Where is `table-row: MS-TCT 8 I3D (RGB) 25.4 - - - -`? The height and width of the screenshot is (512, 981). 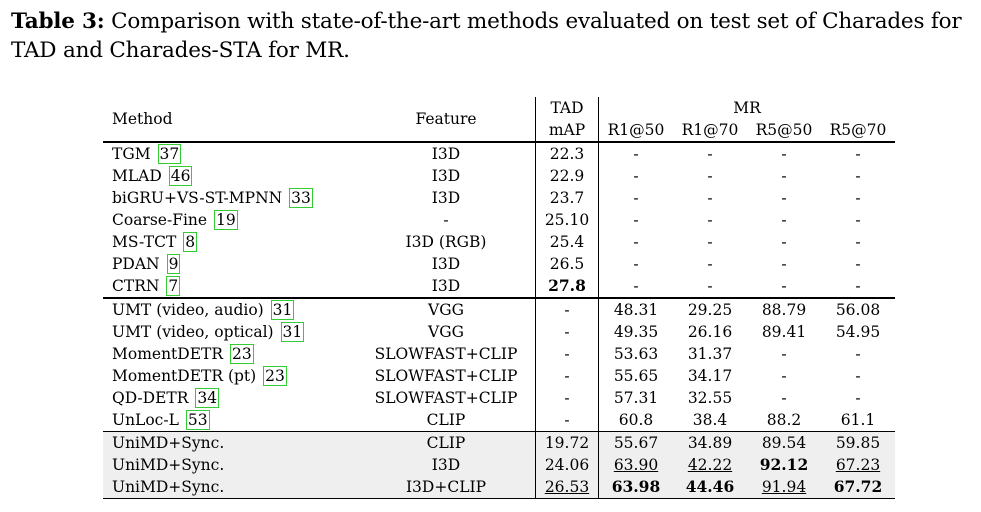
table-row: MS-TCT 8 I3D (RGB) 25.4 - - - - is located at coordinates (499, 242).